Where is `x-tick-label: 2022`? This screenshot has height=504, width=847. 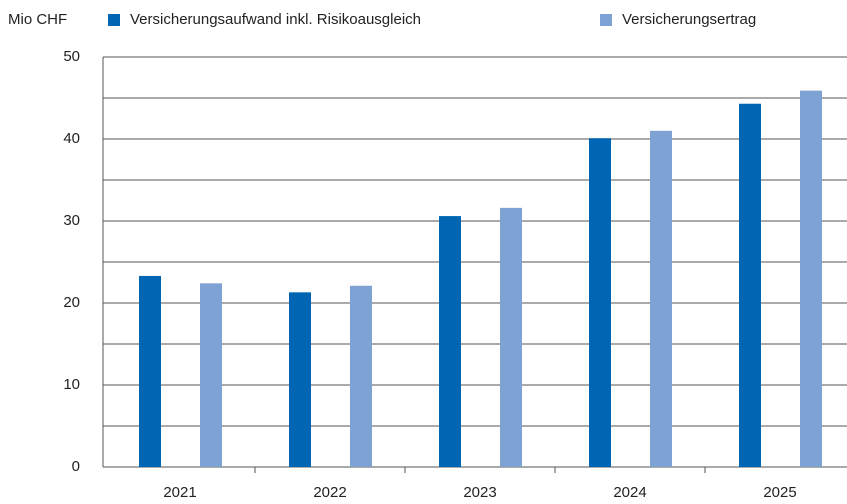 x-tick-label: 2022 is located at coordinates (329, 492).